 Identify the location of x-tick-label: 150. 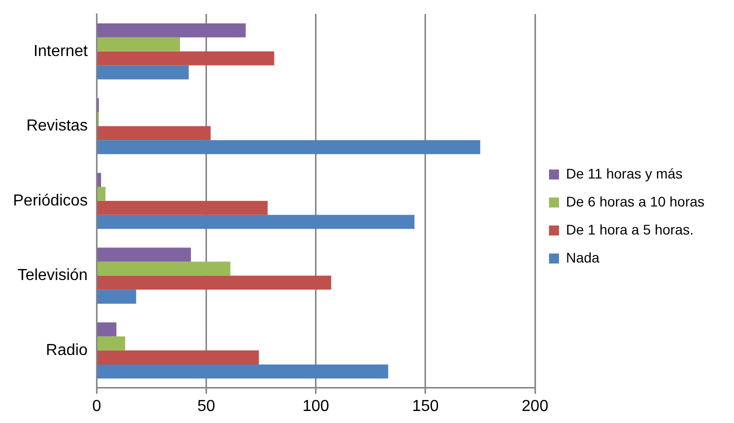
(425, 406).